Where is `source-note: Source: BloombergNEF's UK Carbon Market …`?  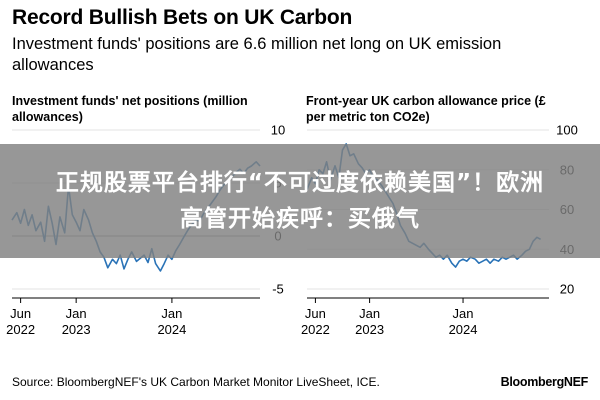
source-note: Source: BloombergNEF's UK Carbon Market … is located at coordinates (196, 382).